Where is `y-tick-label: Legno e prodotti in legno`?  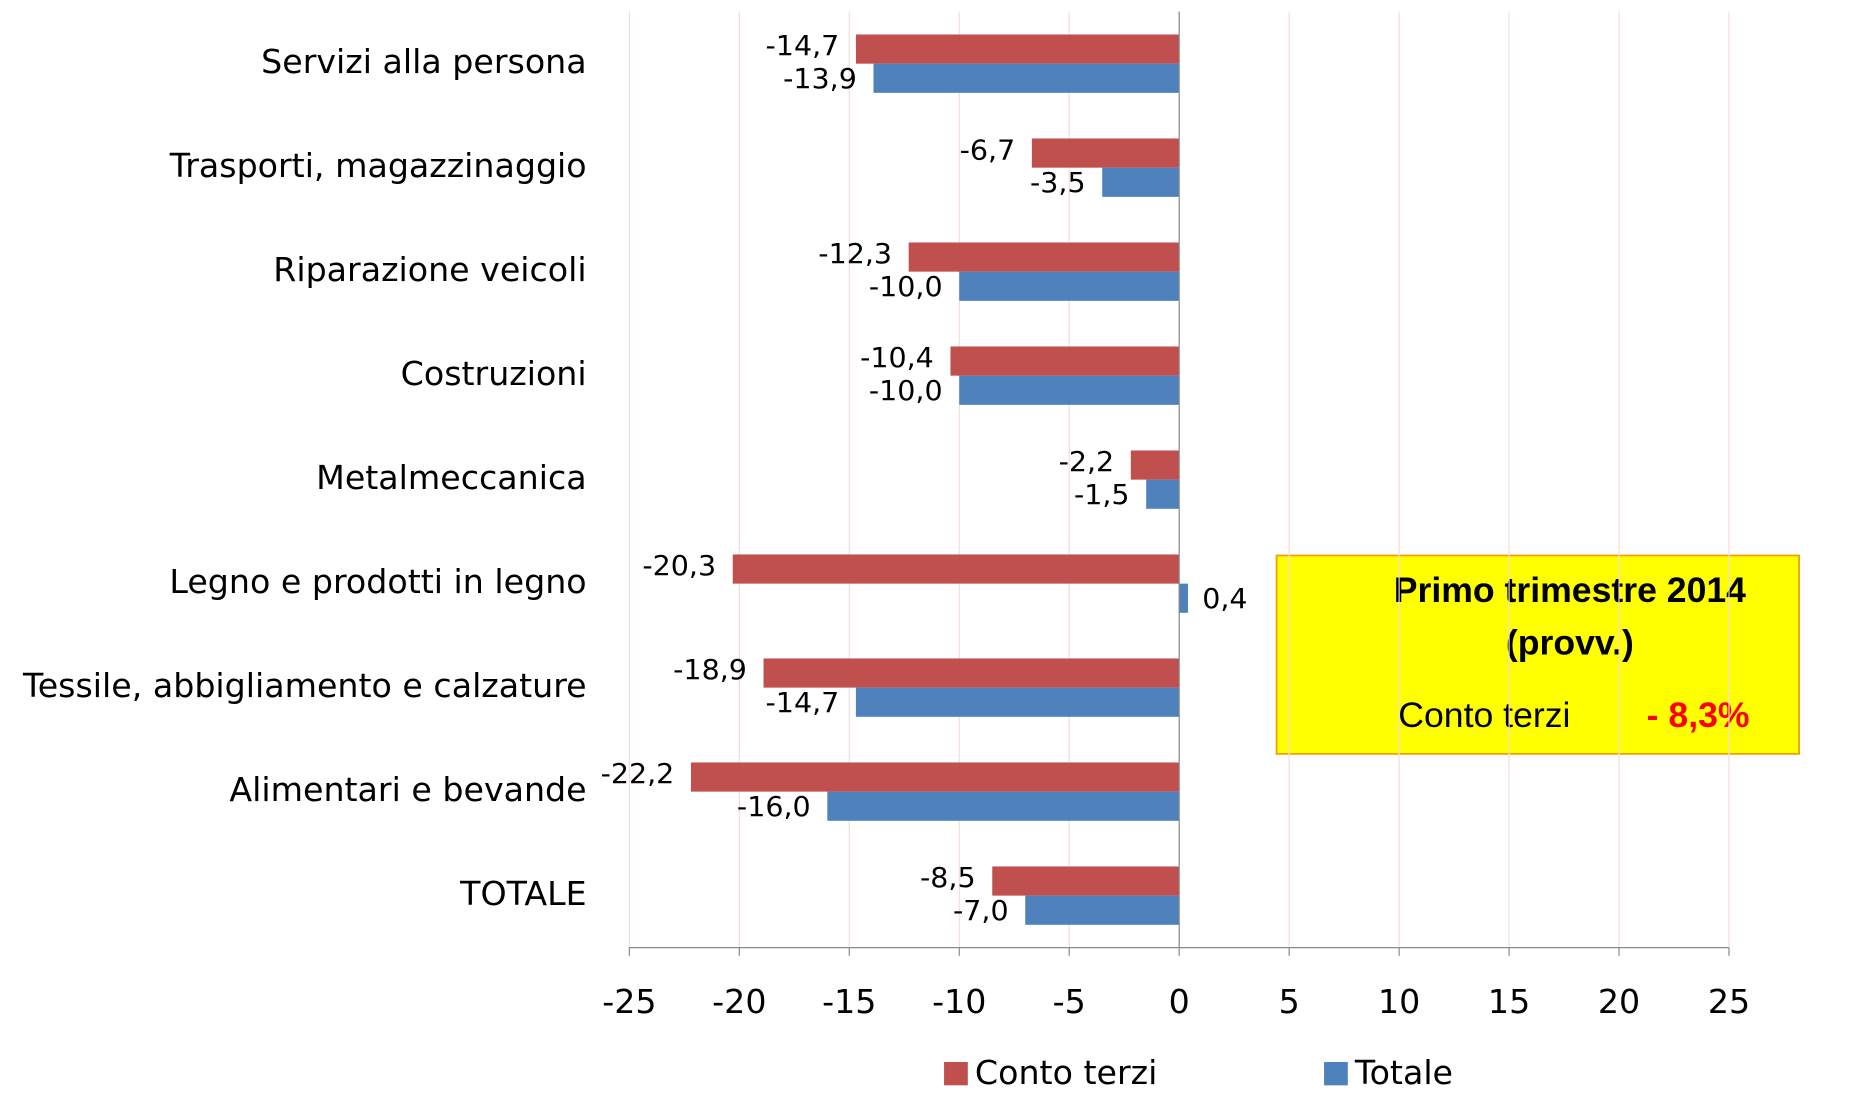
y-tick-label: Legno e prodotti in legno is located at coordinates (377, 581).